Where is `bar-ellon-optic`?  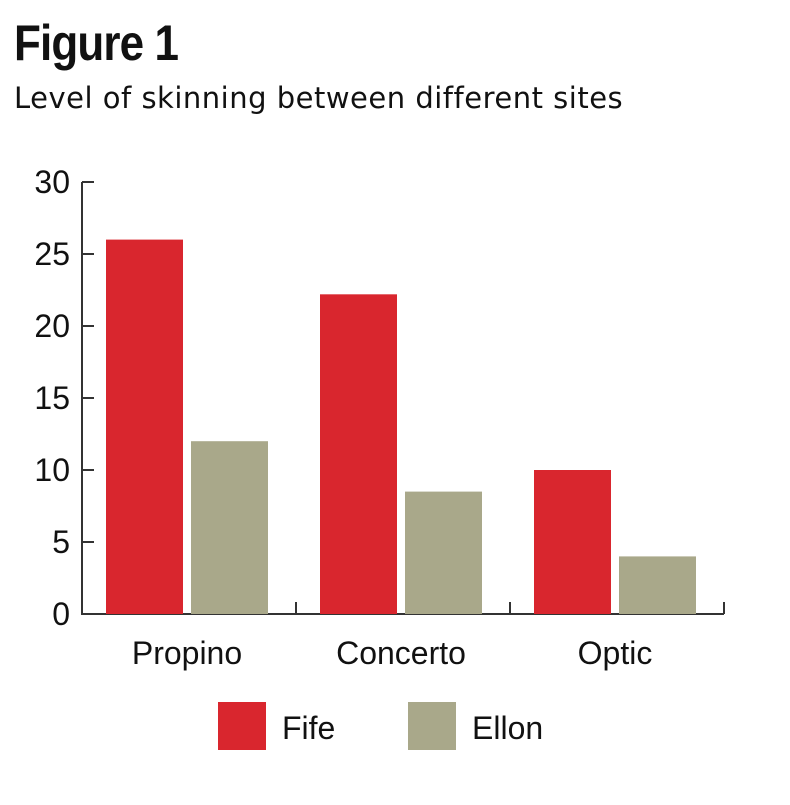 bar-ellon-optic is located at coordinates (657, 585).